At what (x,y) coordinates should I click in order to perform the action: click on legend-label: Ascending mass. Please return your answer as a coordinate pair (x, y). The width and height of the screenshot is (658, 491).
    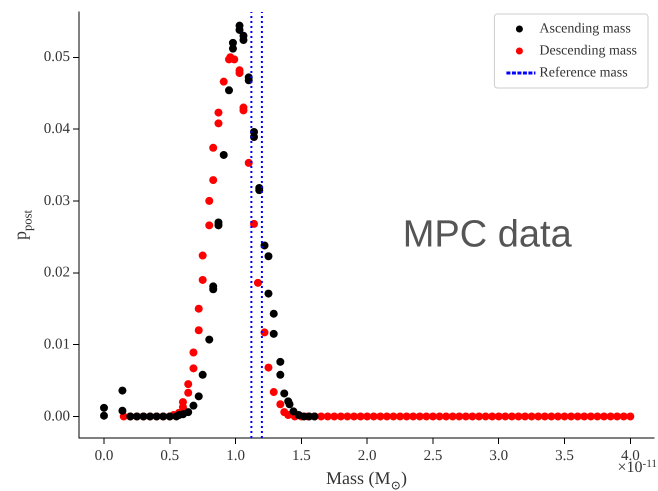
    Looking at the image, I should click on (585, 29).